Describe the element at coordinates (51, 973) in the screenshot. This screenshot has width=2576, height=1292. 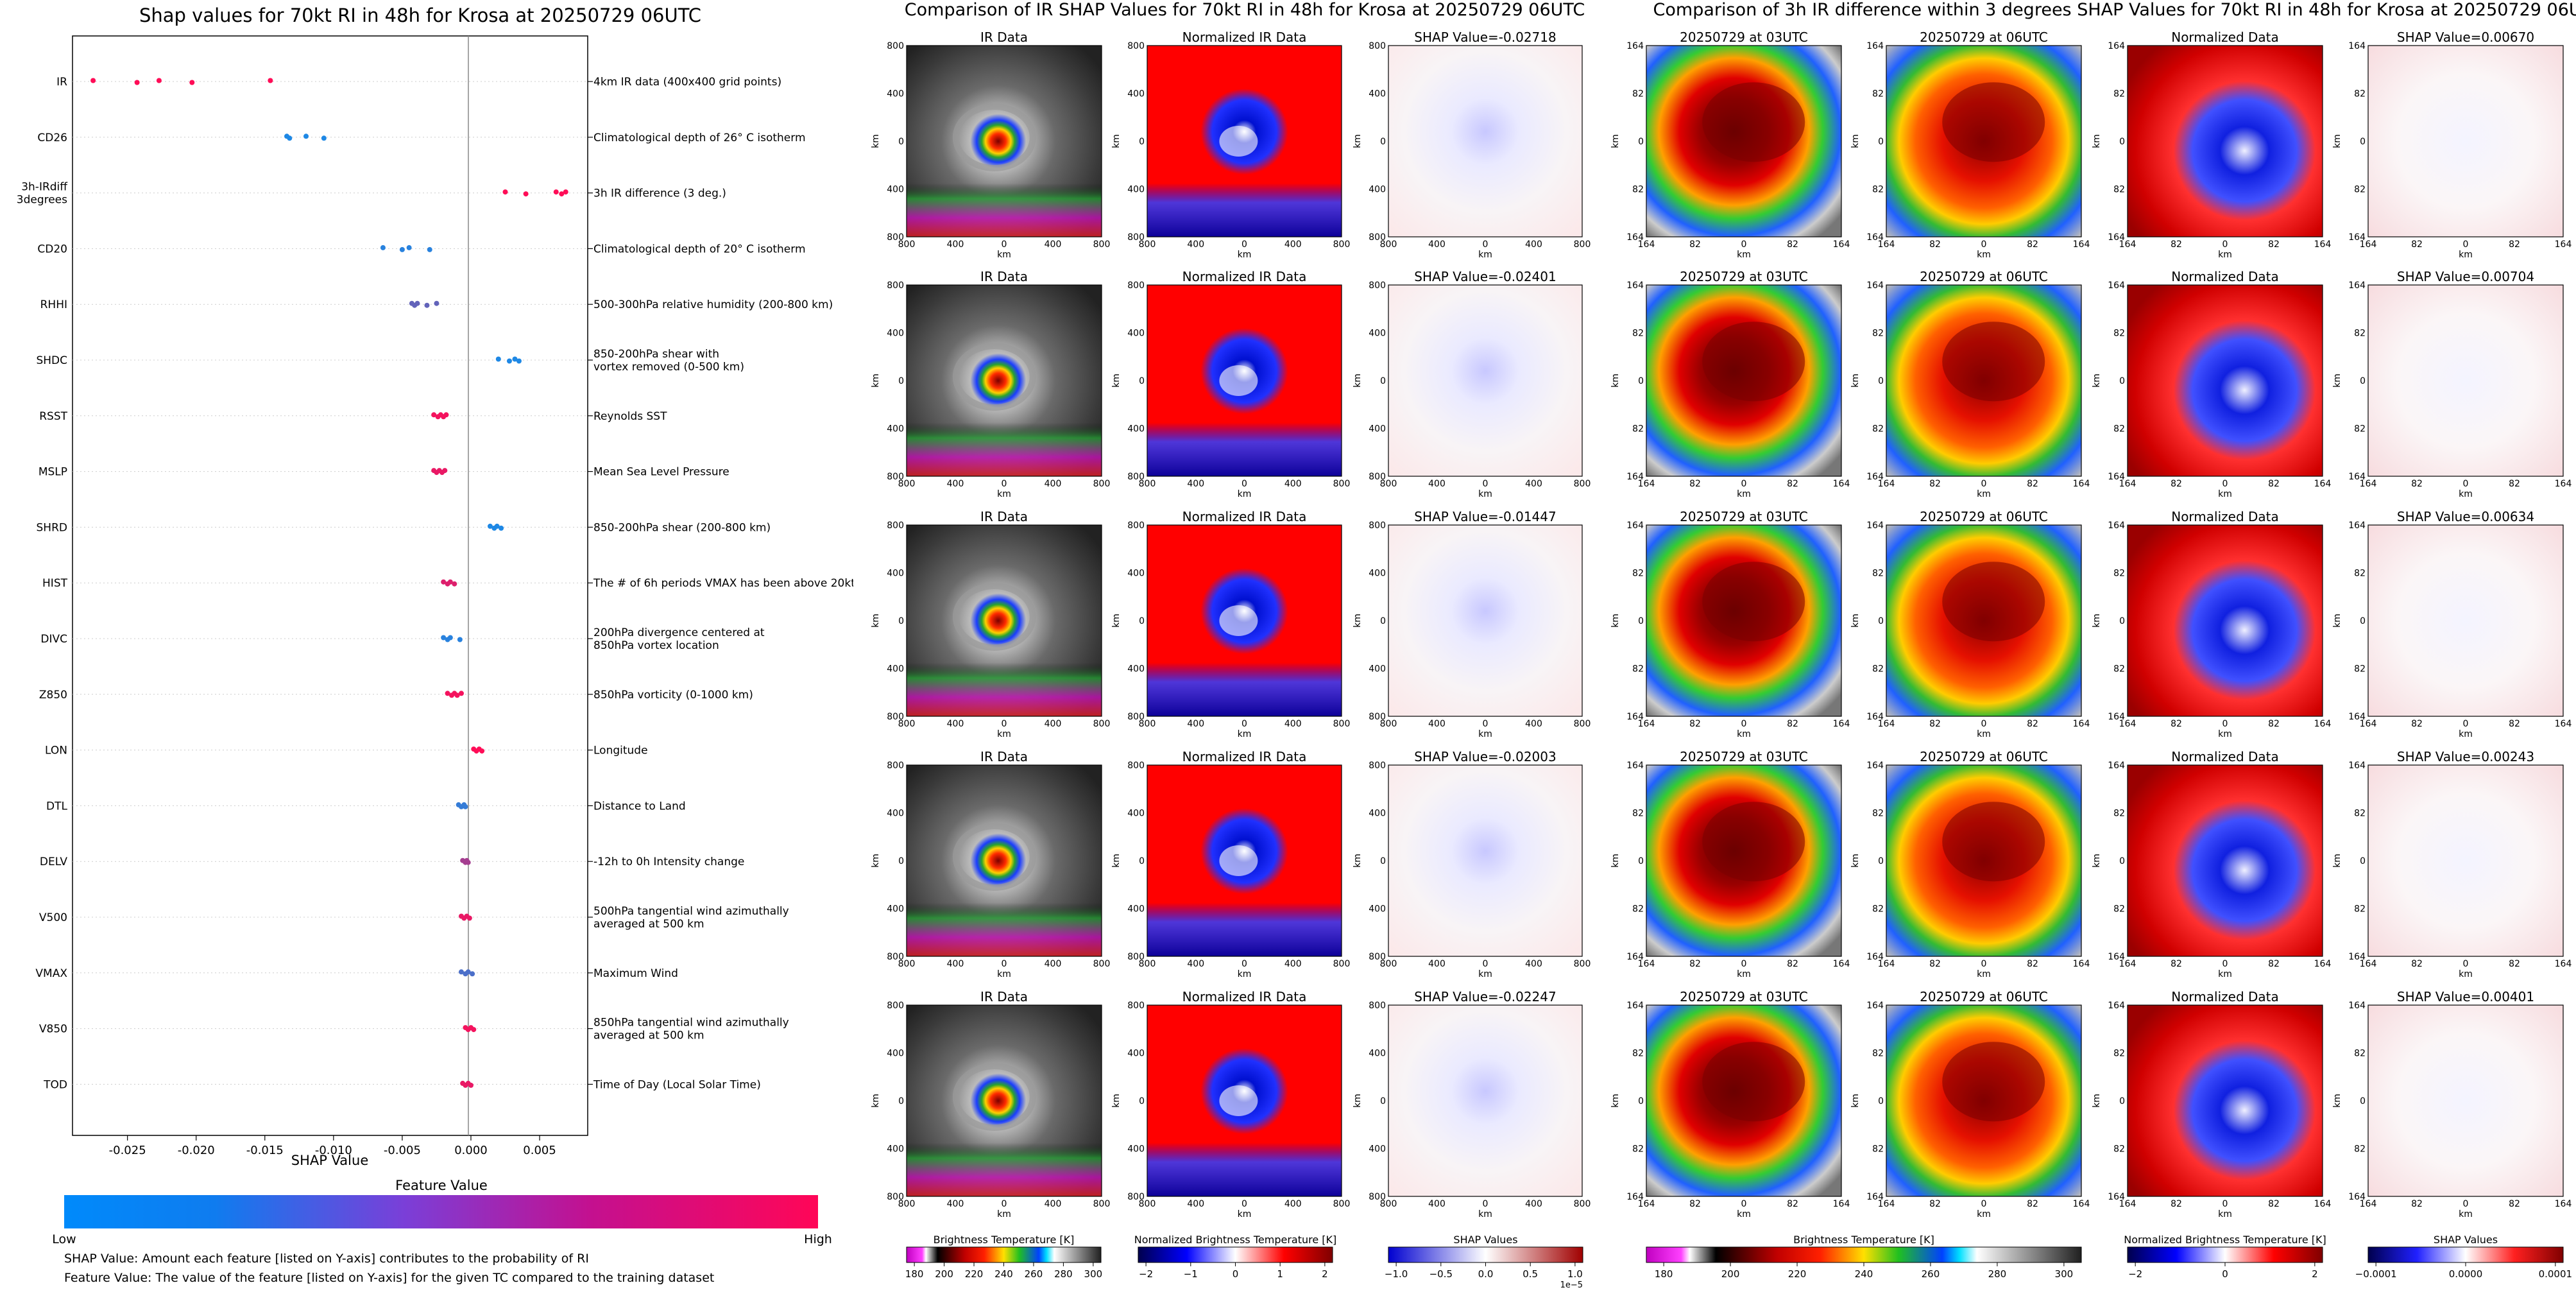
I see `feature-name: VMAX` at that location.